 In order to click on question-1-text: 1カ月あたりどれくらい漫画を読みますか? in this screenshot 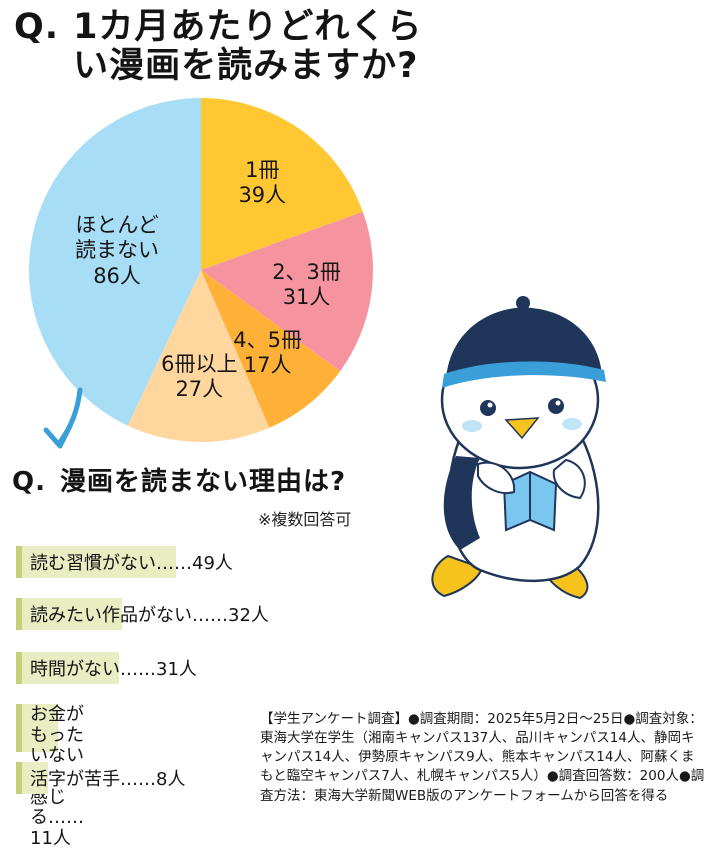, I will do `click(248, 47)`.